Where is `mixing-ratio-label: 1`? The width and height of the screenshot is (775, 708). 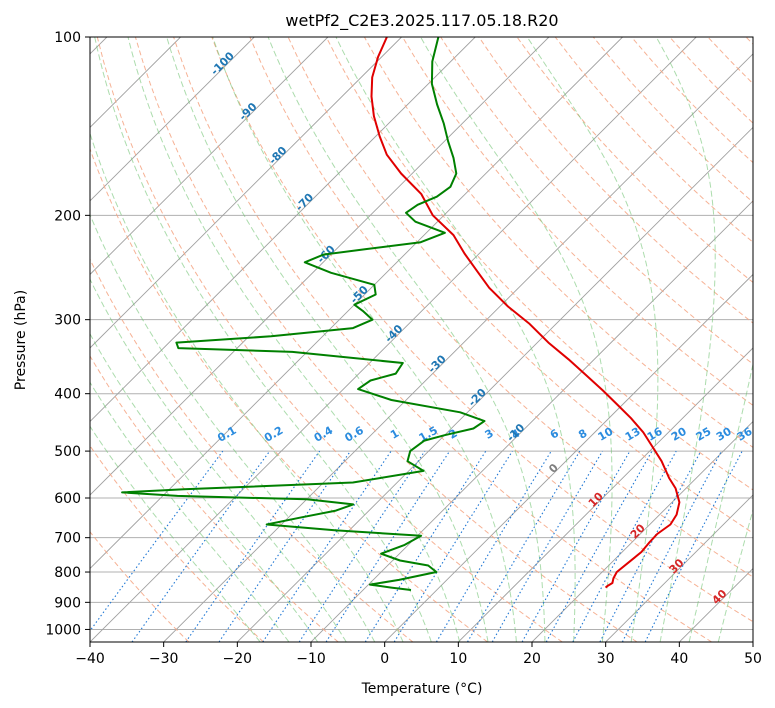
mixing-ratio-label: 1 is located at coordinates (394, 434).